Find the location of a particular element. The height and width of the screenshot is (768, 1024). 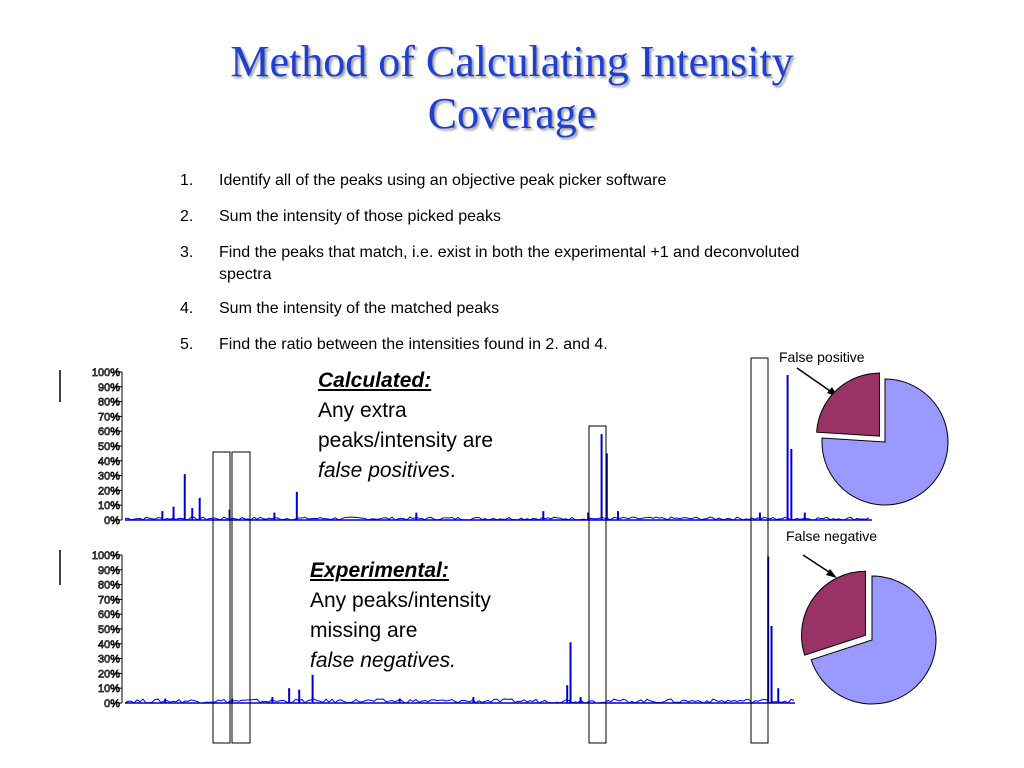

experimental-line-2: missing are is located at coordinates (364, 630).